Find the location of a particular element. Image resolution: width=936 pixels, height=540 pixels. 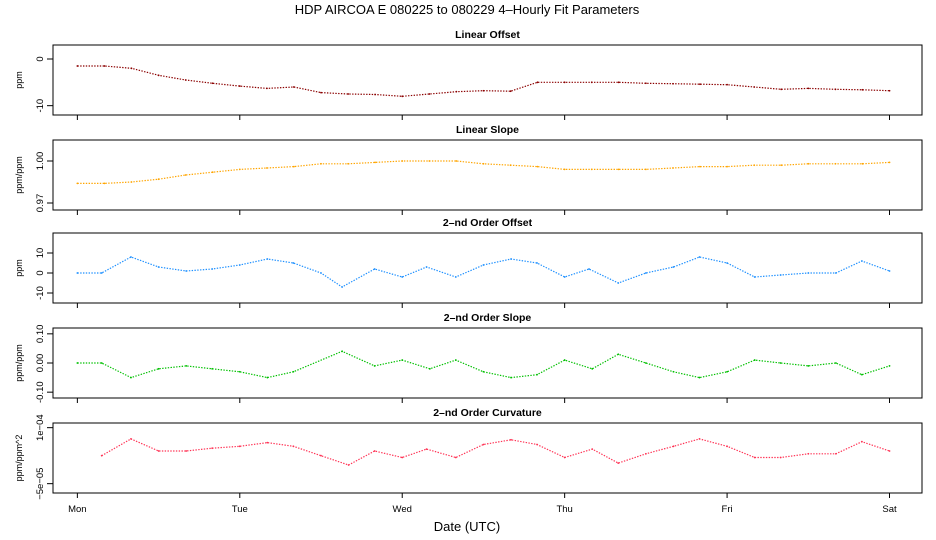

x-tick-label: Tue is located at coordinates (240, 509).